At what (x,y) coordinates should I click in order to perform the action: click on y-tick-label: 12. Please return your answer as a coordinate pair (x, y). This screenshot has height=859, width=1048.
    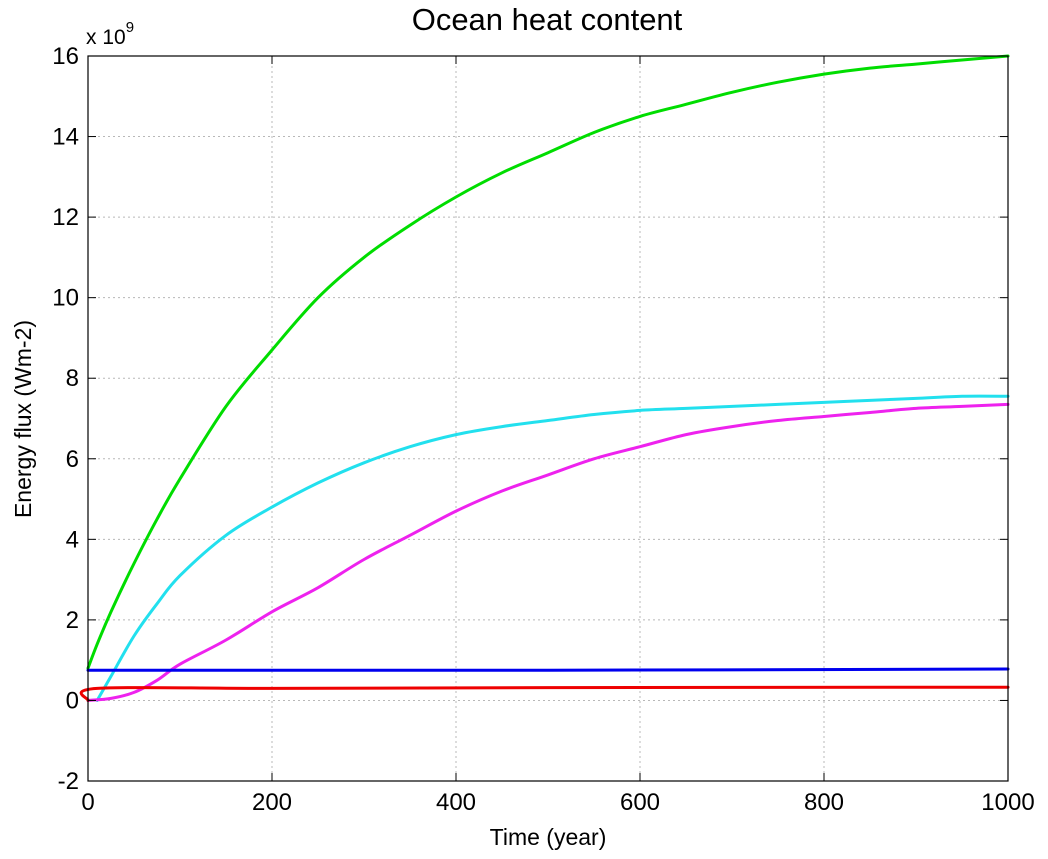
    Looking at the image, I should click on (65, 217).